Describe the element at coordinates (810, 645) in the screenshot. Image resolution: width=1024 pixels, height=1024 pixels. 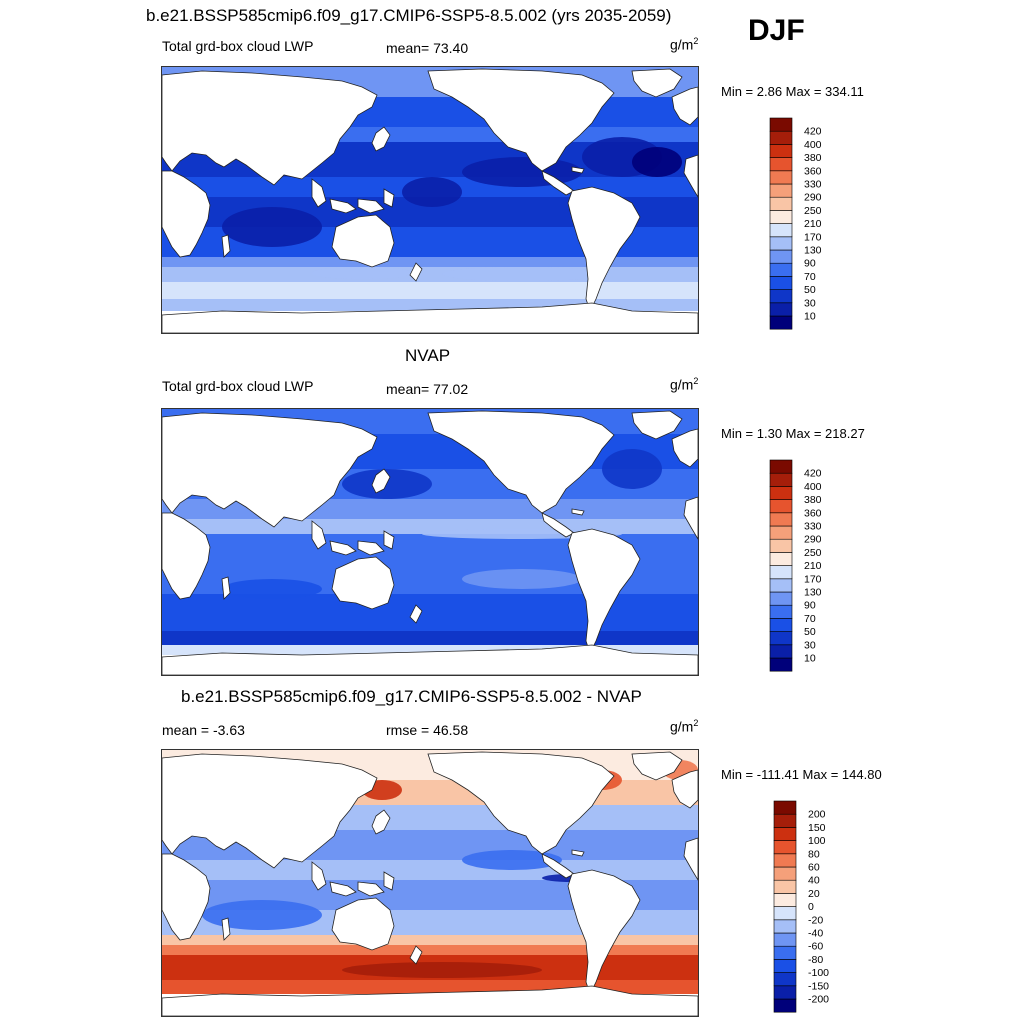
I see `colorbar-2-tick-label: 30` at that location.